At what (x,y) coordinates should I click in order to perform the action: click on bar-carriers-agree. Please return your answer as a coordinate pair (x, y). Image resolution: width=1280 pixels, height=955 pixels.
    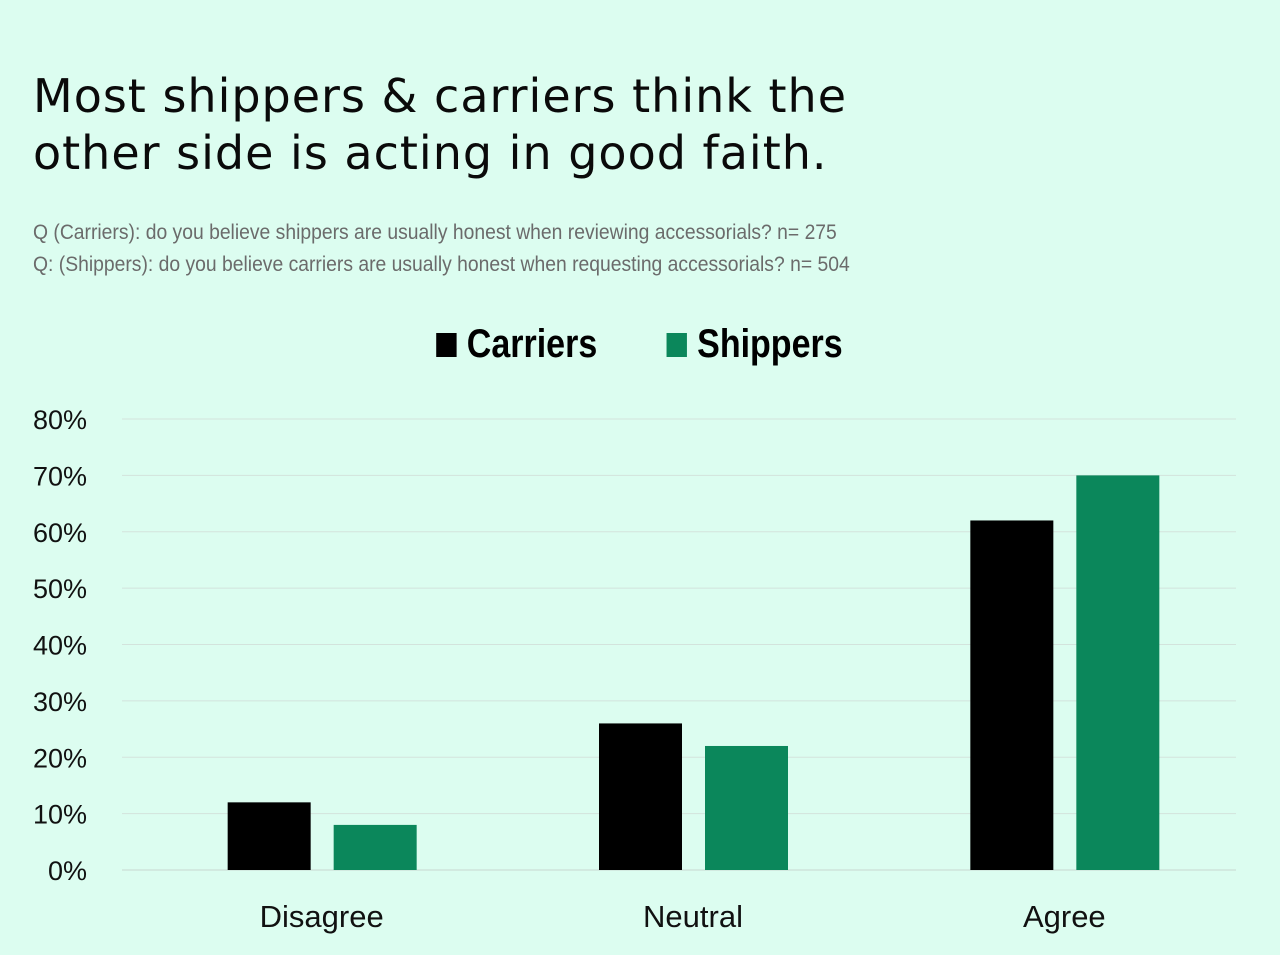
    Looking at the image, I should click on (1012, 695).